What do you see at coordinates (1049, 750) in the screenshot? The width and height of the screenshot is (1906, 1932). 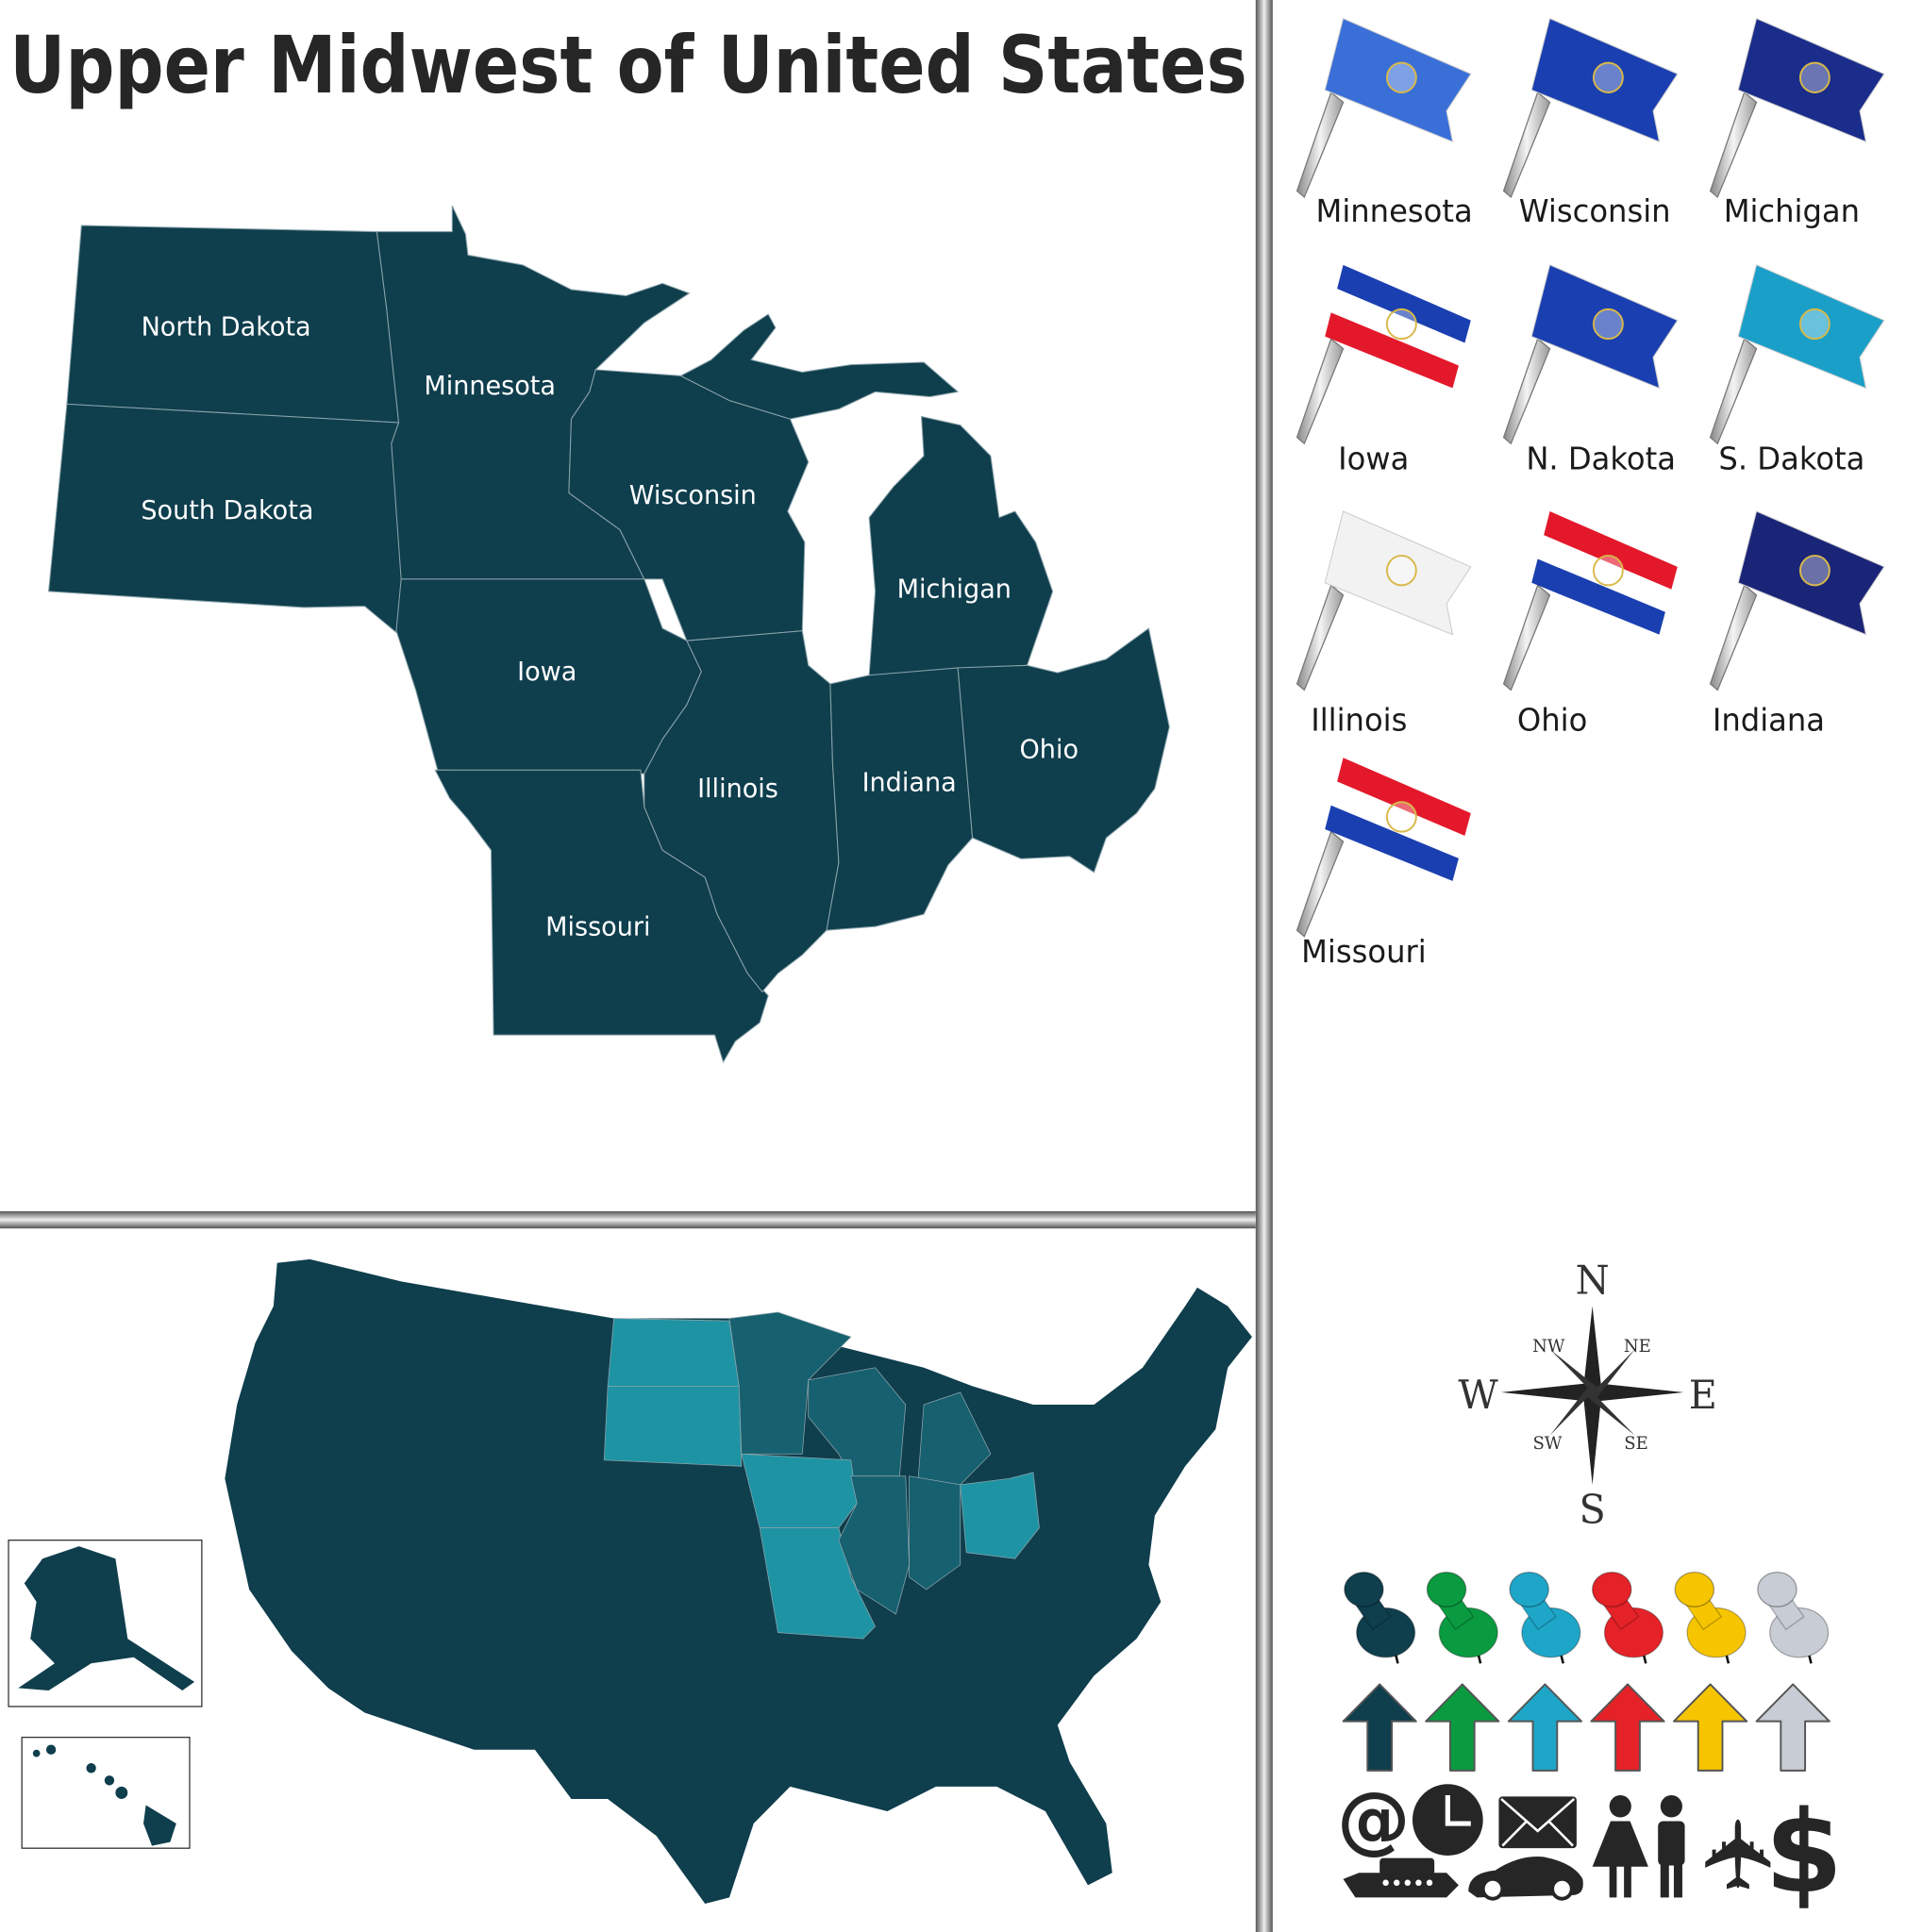 I see `label-ohio: Ohio` at bounding box center [1049, 750].